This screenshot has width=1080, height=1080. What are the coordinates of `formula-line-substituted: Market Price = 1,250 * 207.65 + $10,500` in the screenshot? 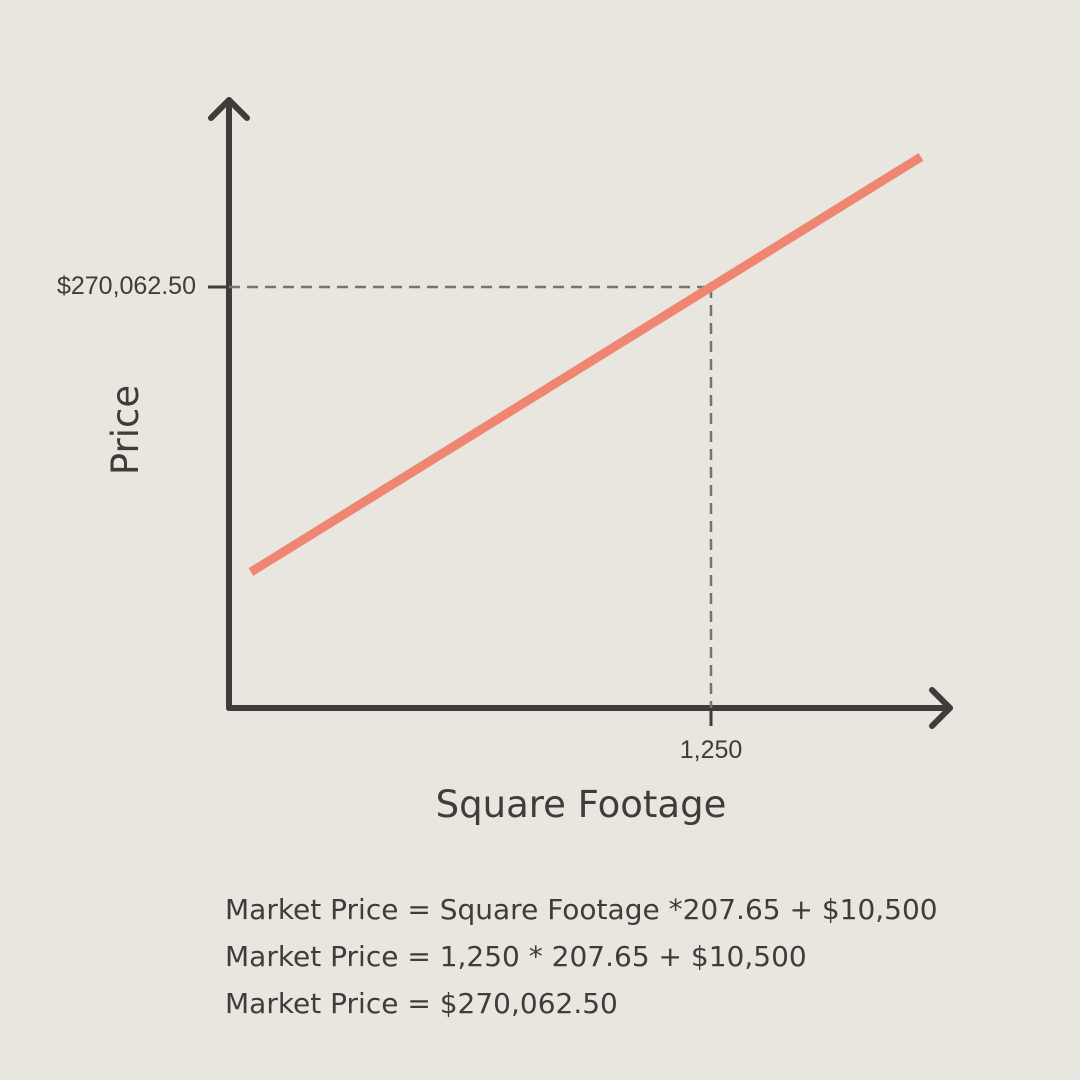 It's located at (581, 956).